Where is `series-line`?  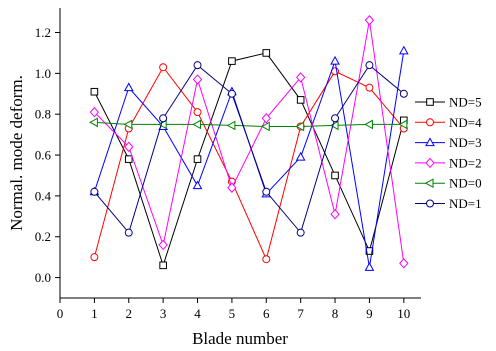 series-line is located at coordinates (249, 124).